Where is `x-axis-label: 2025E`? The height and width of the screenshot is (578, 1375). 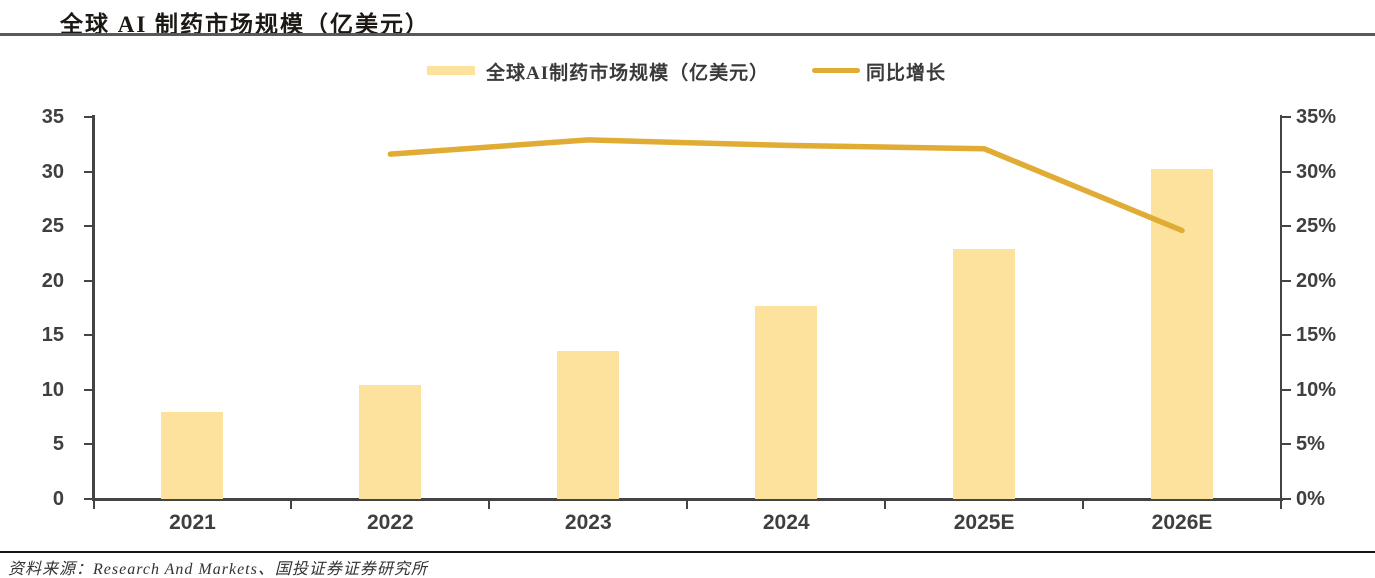 x-axis-label: 2025E is located at coordinates (984, 522).